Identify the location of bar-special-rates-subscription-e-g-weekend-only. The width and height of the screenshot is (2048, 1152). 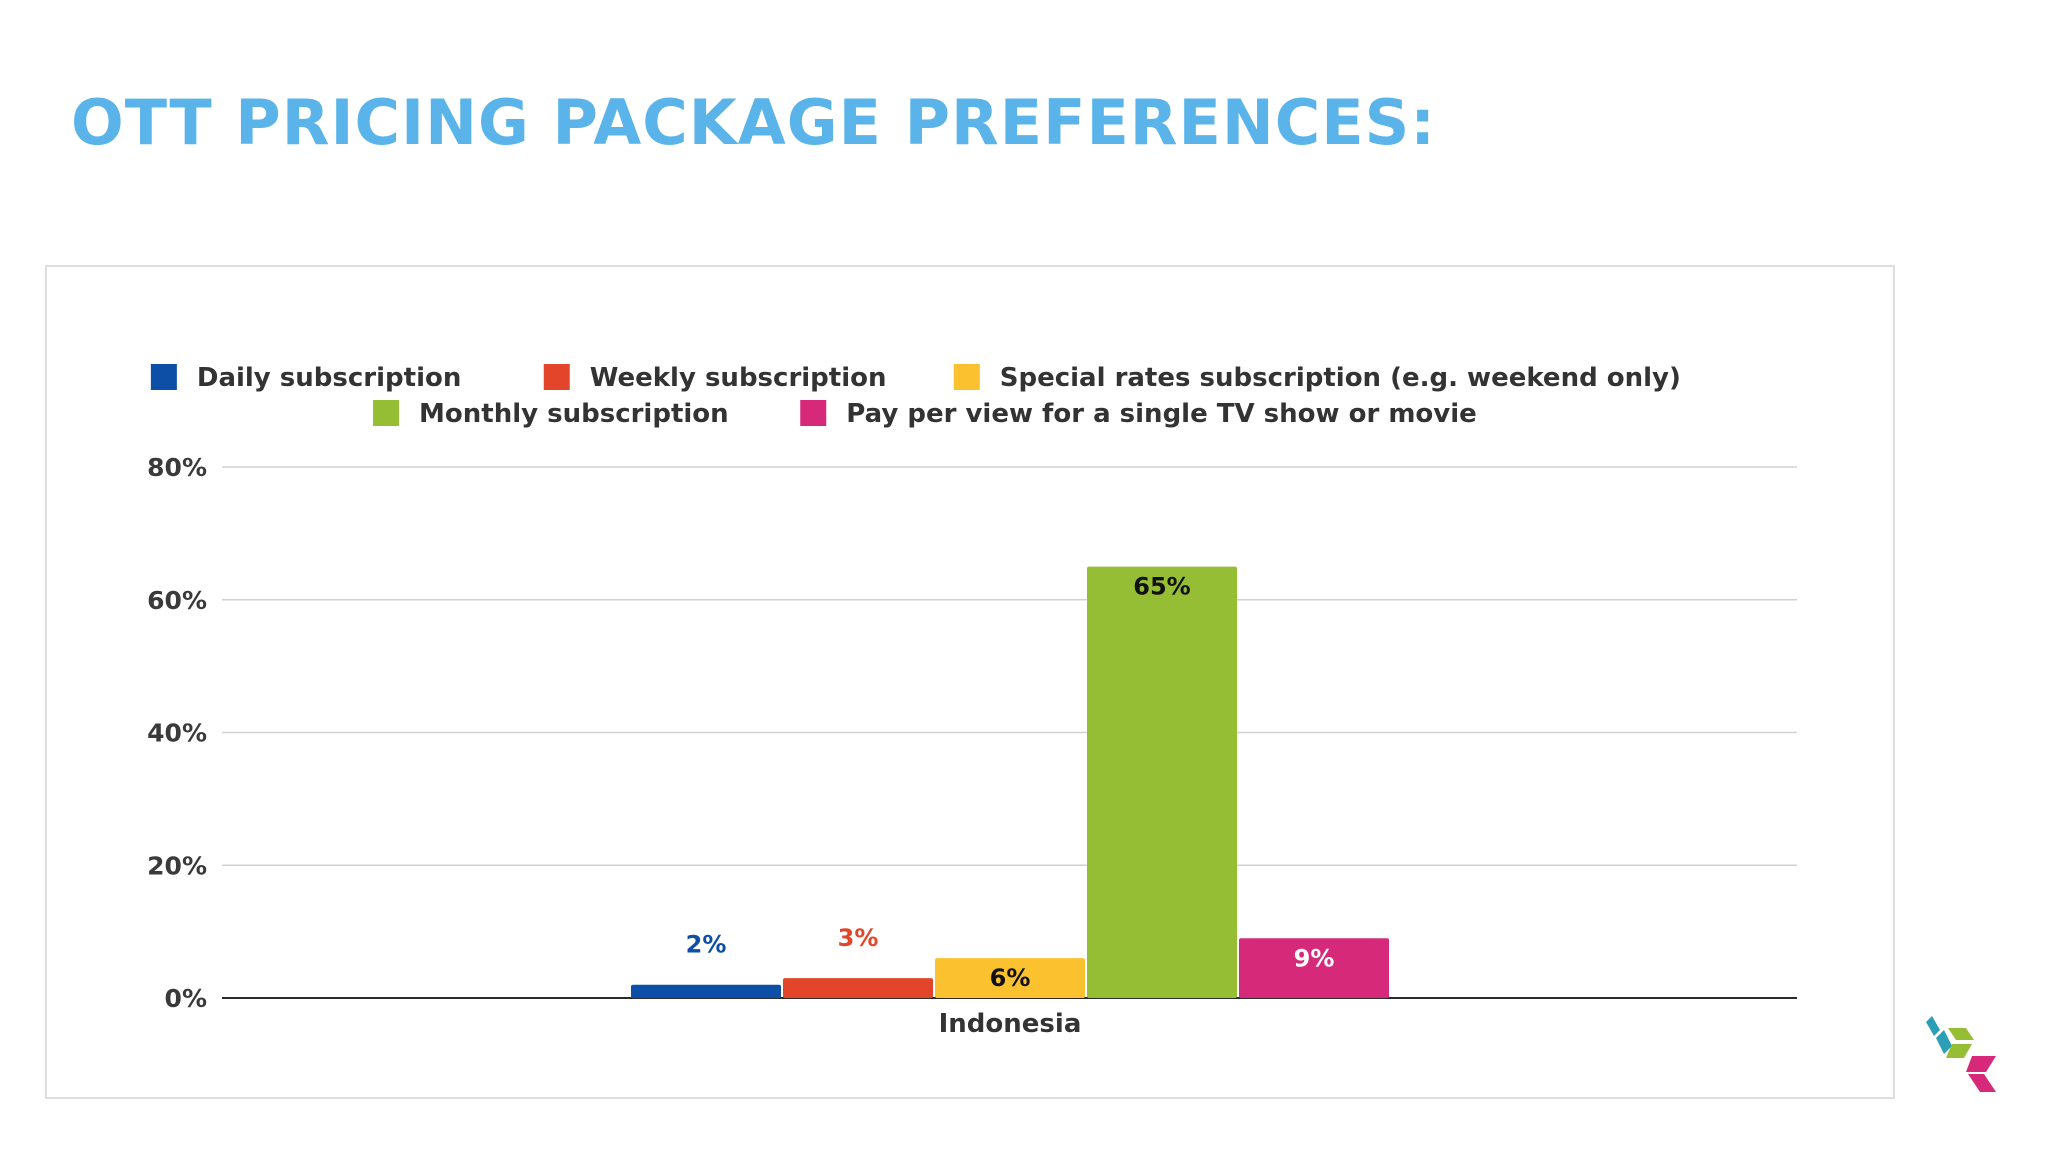
(1010, 978).